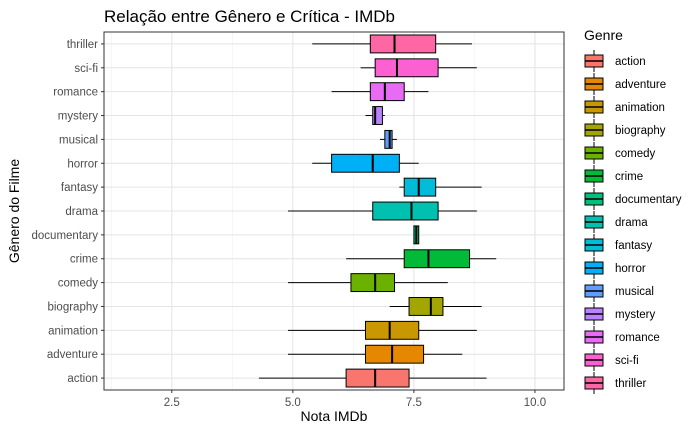 The height and width of the screenshot is (437, 700). What do you see at coordinates (630, 384) in the screenshot?
I see `legend-label: thriller` at bounding box center [630, 384].